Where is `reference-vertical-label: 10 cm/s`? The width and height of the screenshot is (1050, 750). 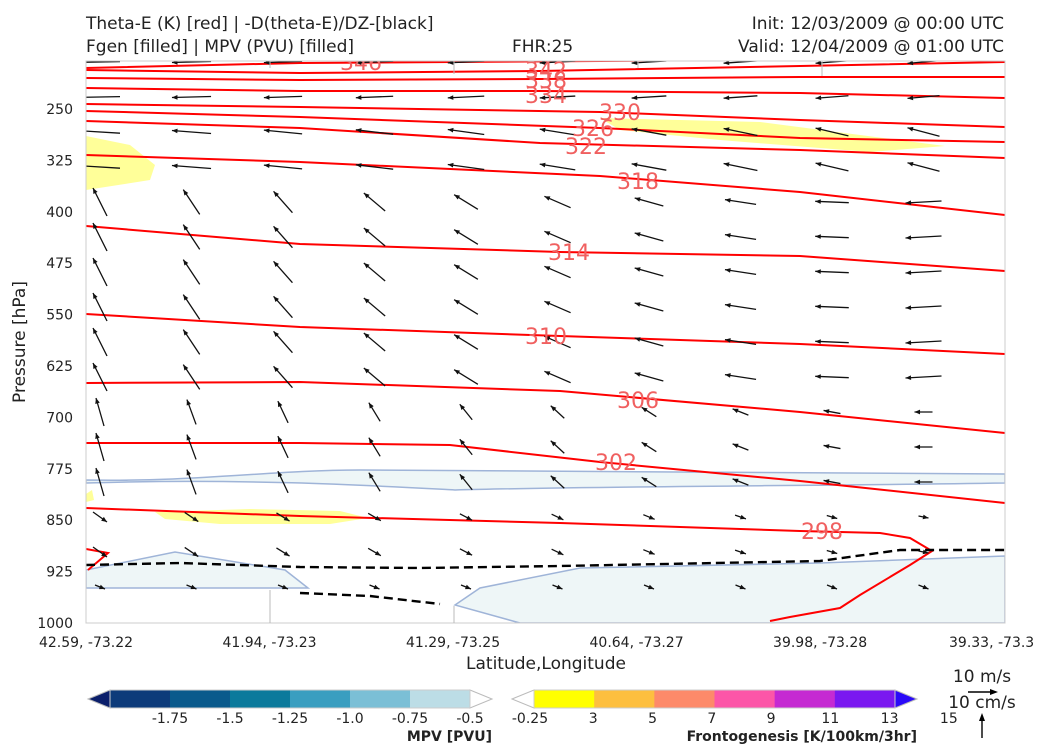 reference-vertical-label: 10 cm/s is located at coordinates (982, 703).